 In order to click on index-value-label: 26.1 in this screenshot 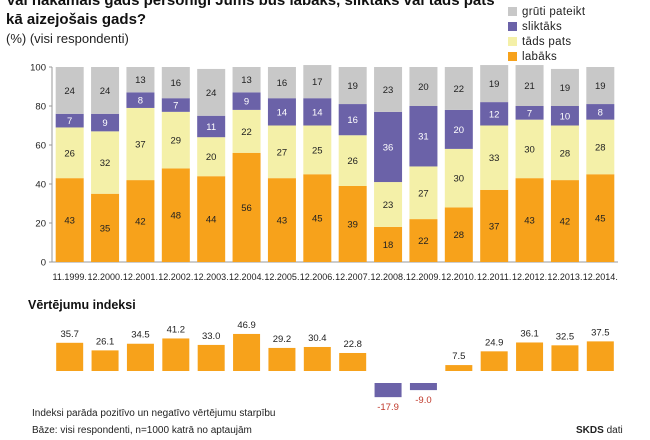, I will do `click(105, 341)`.